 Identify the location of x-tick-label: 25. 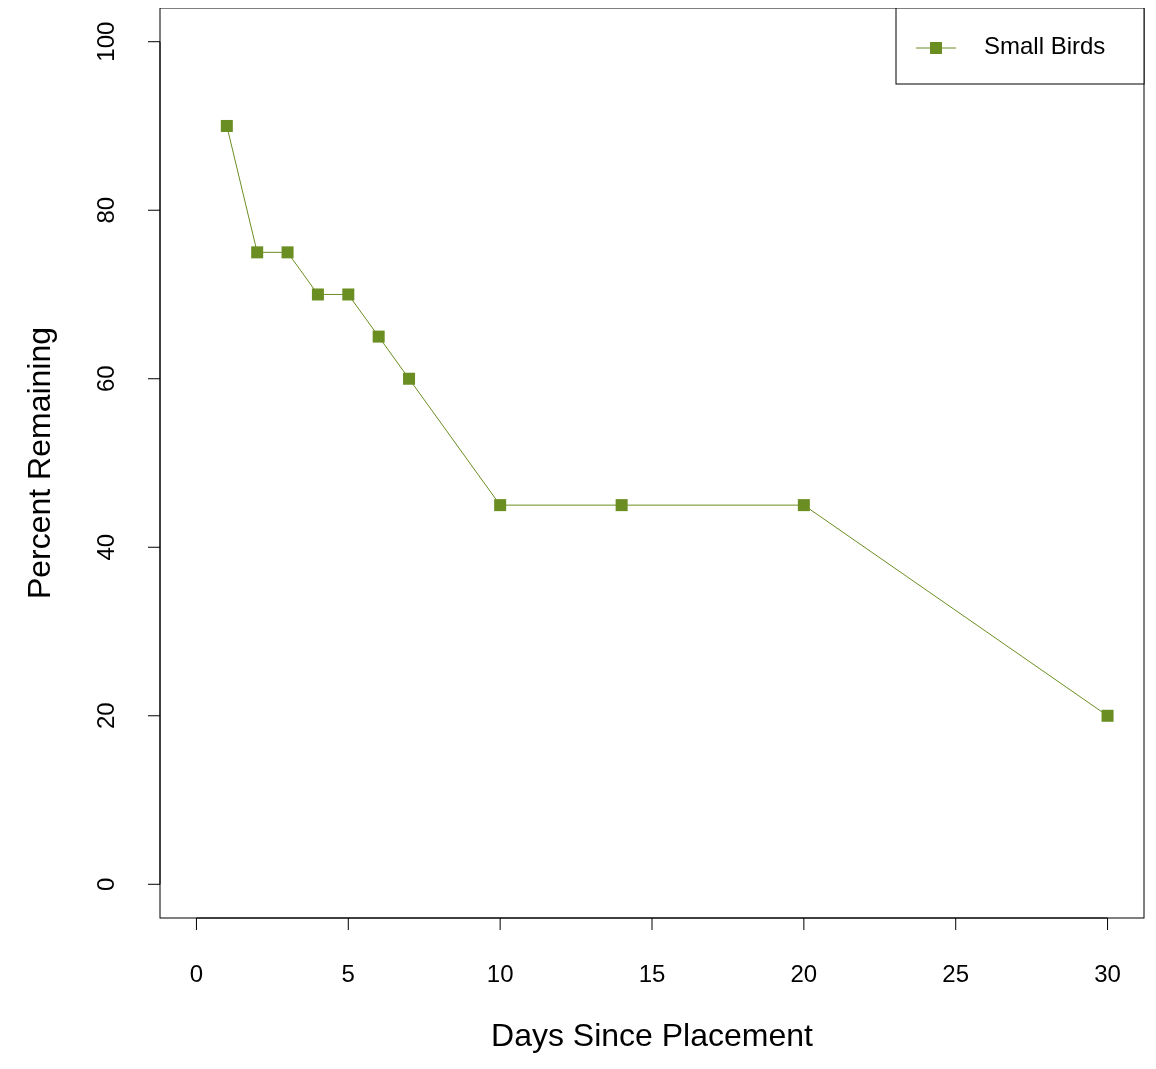
(956, 973).